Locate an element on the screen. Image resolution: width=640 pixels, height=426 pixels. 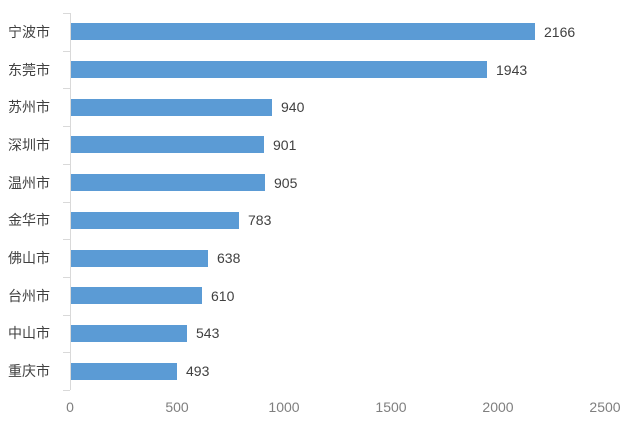
value-label: 783 is located at coordinates (260, 220).